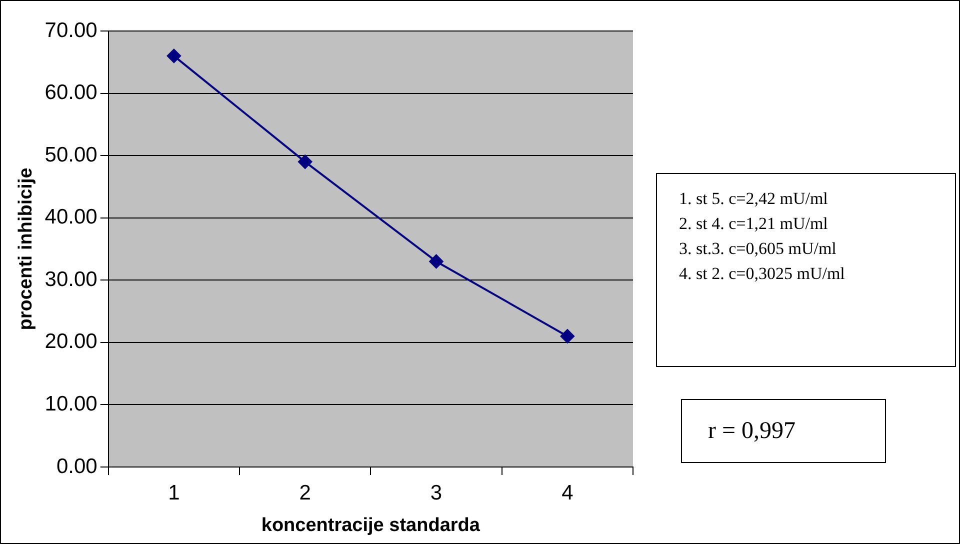  What do you see at coordinates (71, 404) in the screenshot?
I see `y-tick-label: 10.00` at bounding box center [71, 404].